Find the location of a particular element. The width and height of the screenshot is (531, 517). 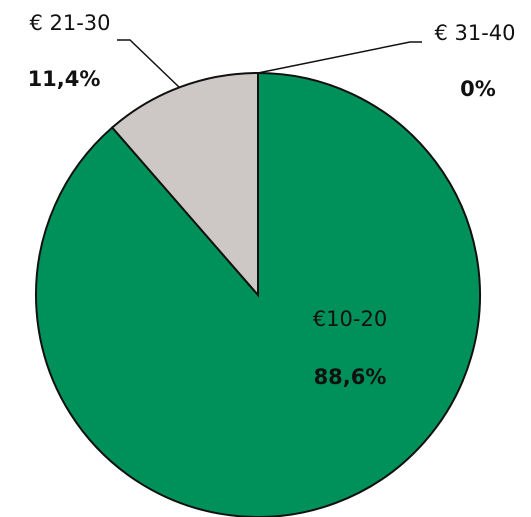

slice-value-label: 11,4% is located at coordinates (64, 79).